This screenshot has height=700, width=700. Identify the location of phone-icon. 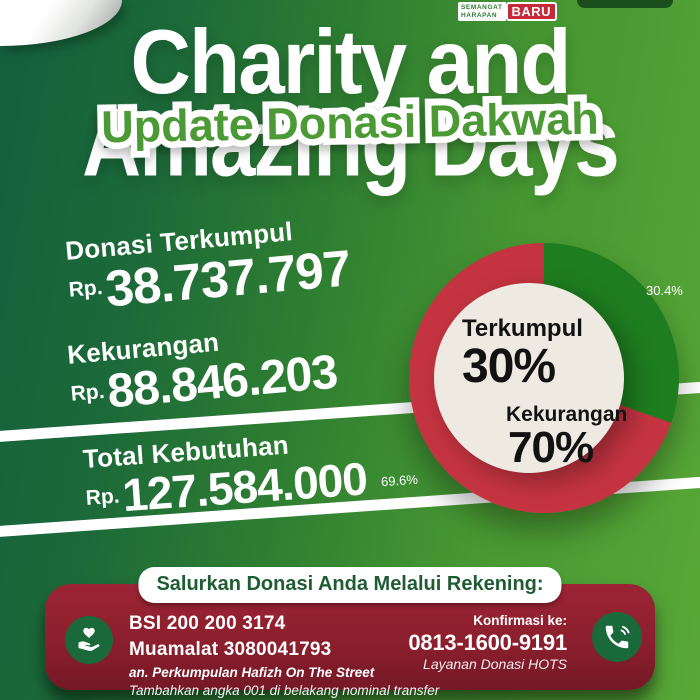
(617, 637).